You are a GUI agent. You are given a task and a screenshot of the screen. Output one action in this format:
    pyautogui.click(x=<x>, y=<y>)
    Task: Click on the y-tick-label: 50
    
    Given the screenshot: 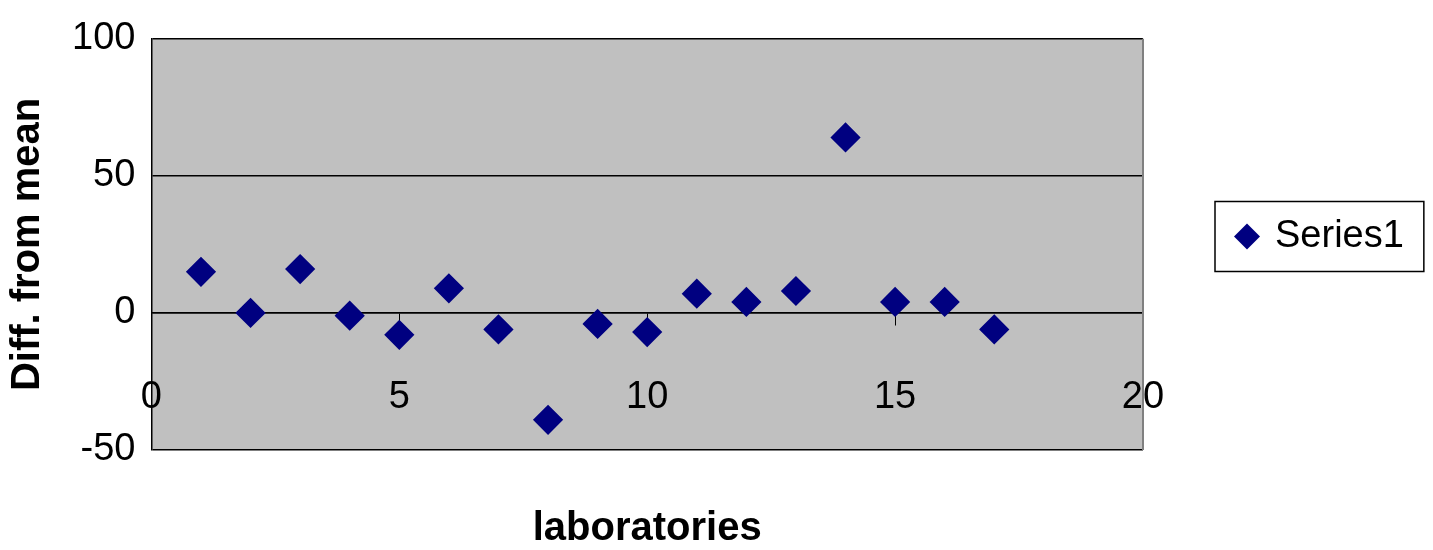 What is the action you would take?
    pyautogui.click(x=114, y=173)
    